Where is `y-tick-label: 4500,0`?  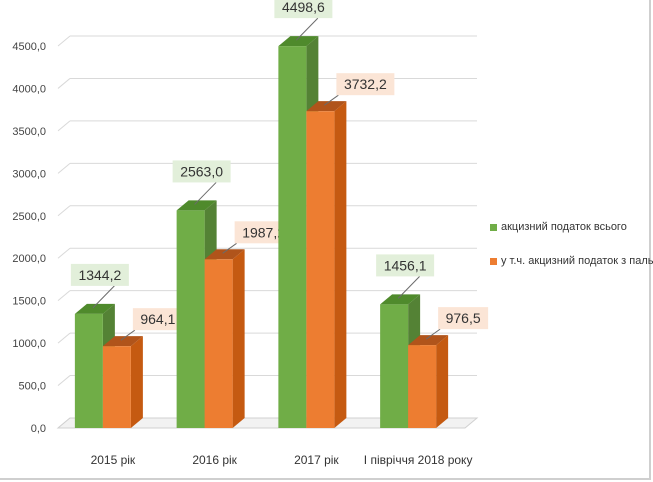 y-tick-label: 4500,0 is located at coordinates (29, 47).